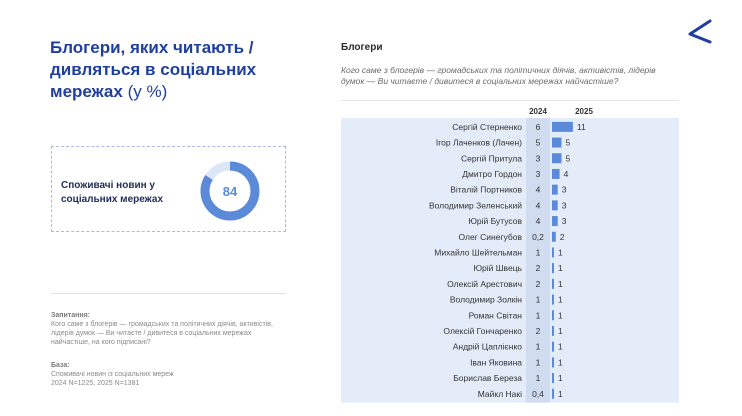 Image resolution: width=742 pixels, height=416 pixels. What do you see at coordinates (478, 252) in the screenshot?
I see `category-label: Михайло Шейтельман` at bounding box center [478, 252].